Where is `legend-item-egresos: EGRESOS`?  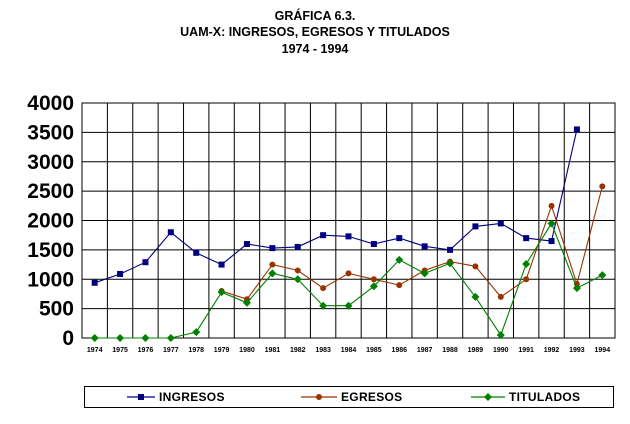 legend-item-egresos: EGRESOS is located at coordinates (351, 397).